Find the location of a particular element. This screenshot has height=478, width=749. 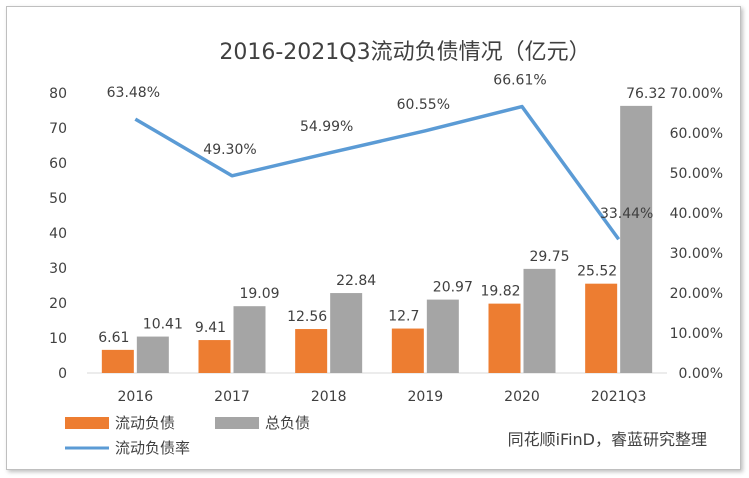

x-axis: 2016 2017 2018 2019 2020 2021Q3 is located at coordinates (377, 388).